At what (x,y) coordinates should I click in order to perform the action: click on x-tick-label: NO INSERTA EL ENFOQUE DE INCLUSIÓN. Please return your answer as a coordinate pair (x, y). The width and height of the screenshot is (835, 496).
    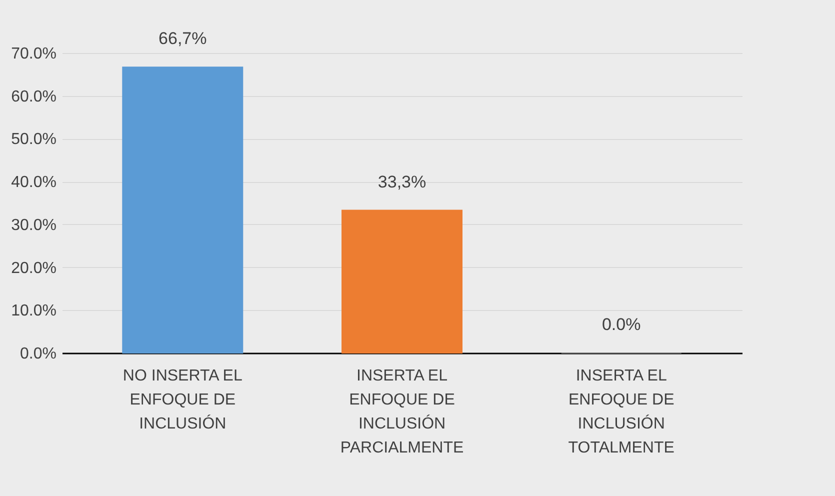
    Looking at the image, I should click on (182, 400).